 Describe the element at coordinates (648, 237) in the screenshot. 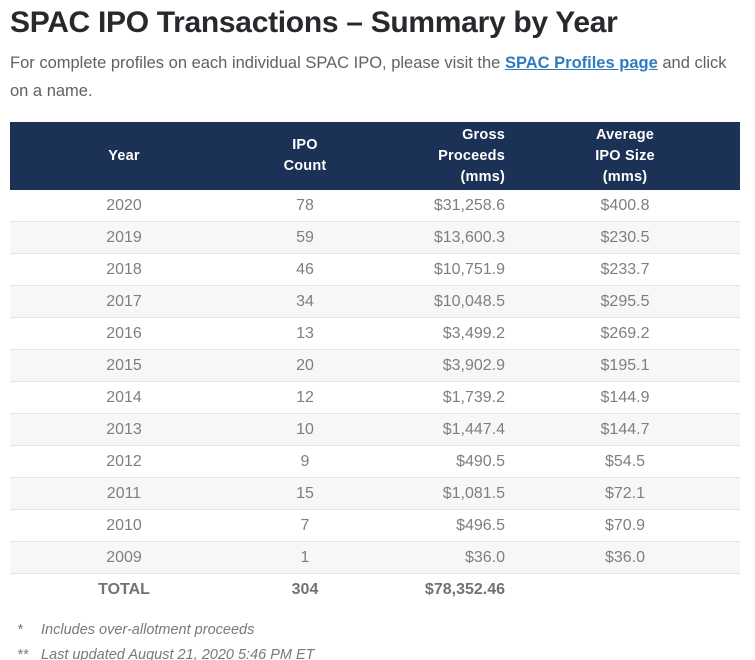

I see `cell-avg-ipo-size: $230.5` at that location.